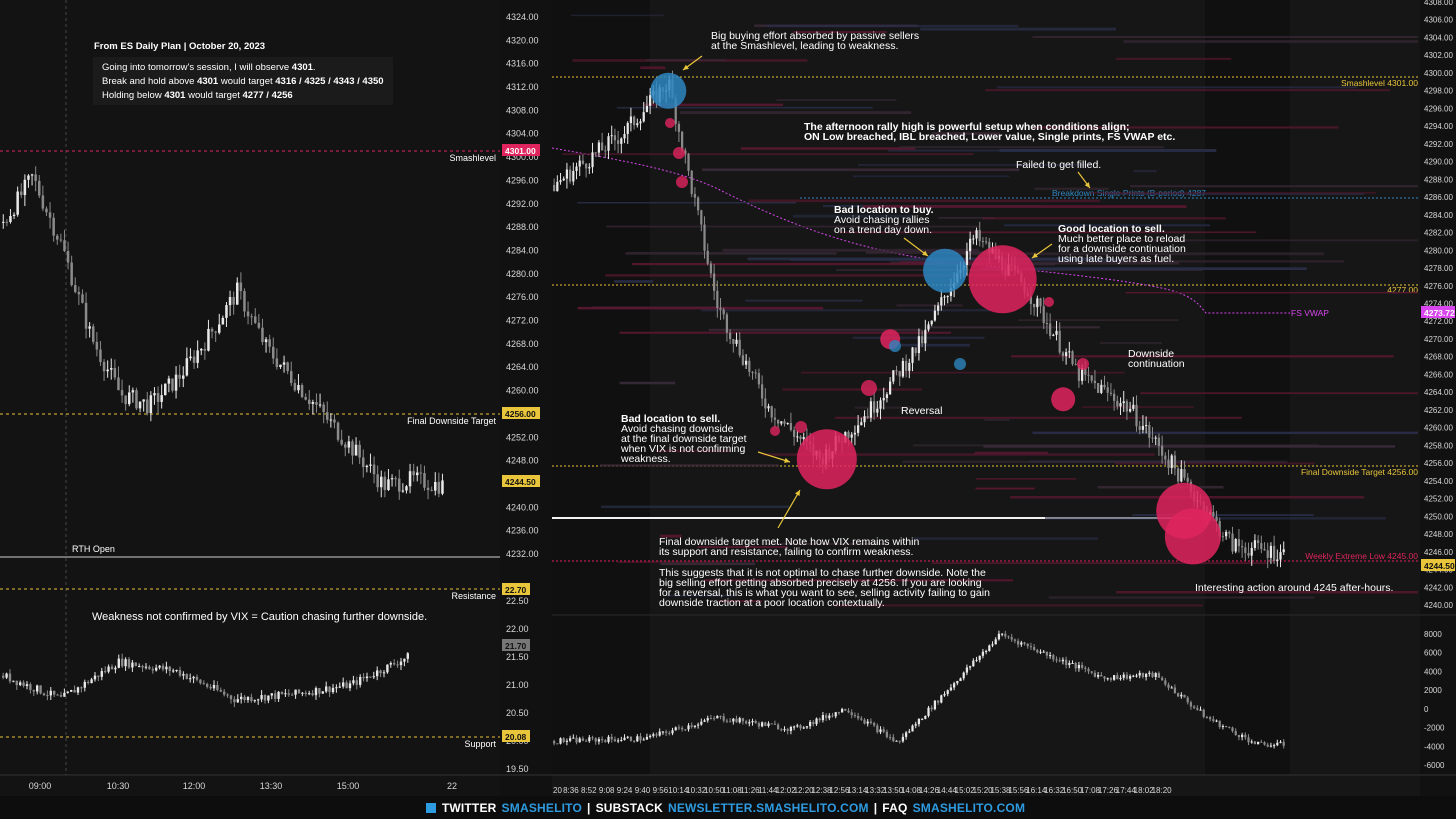  I want to click on x-right-tick: 15:20, so click(983, 790).